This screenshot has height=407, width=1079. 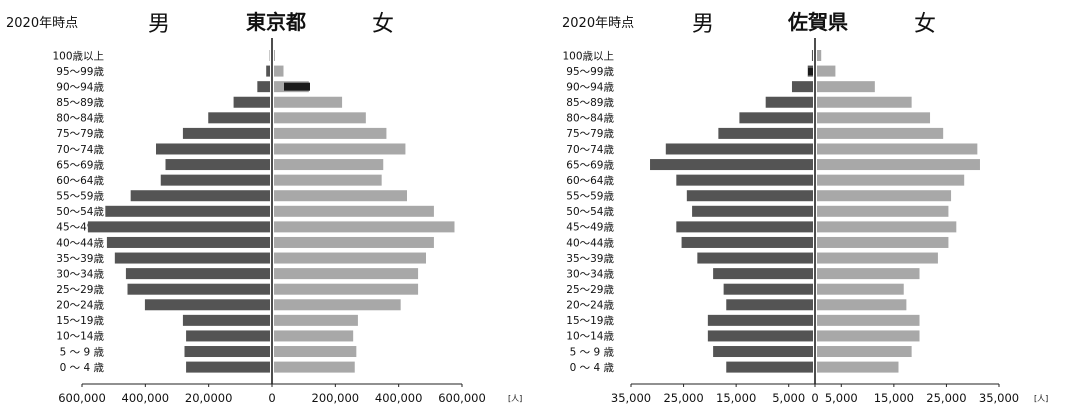 I want to click on age-label: 10～14歳, so click(x=80, y=337).